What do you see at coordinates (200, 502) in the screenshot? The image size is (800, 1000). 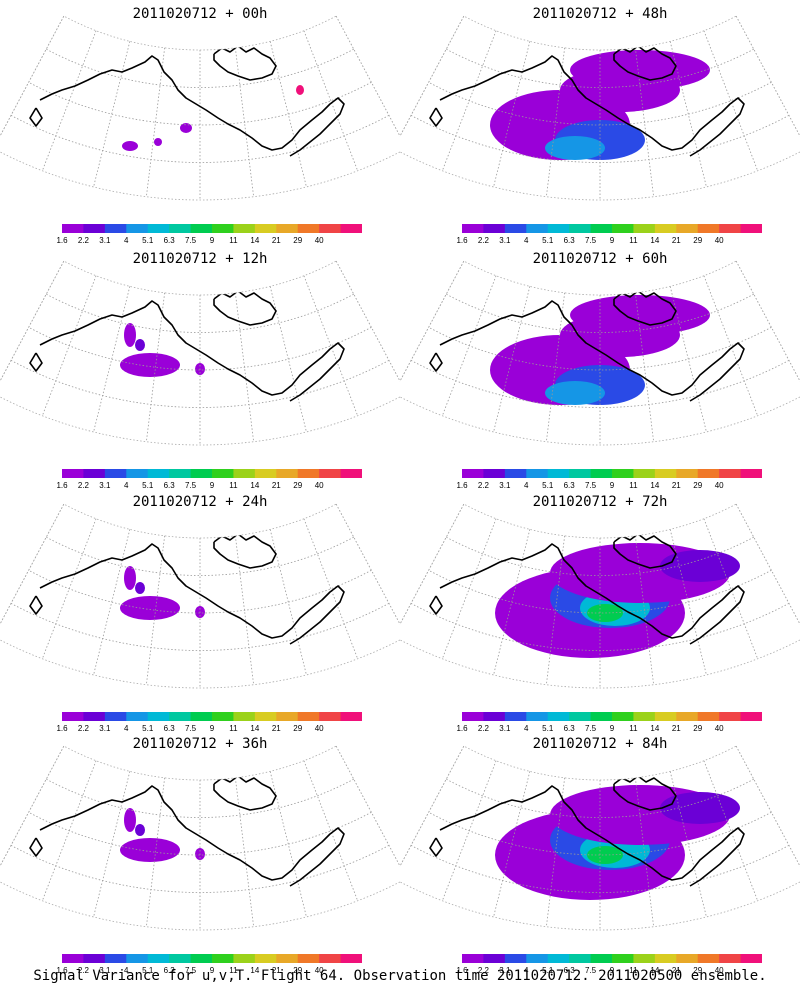 I see `panel-title: 2011020712 + 24h` at bounding box center [200, 502].